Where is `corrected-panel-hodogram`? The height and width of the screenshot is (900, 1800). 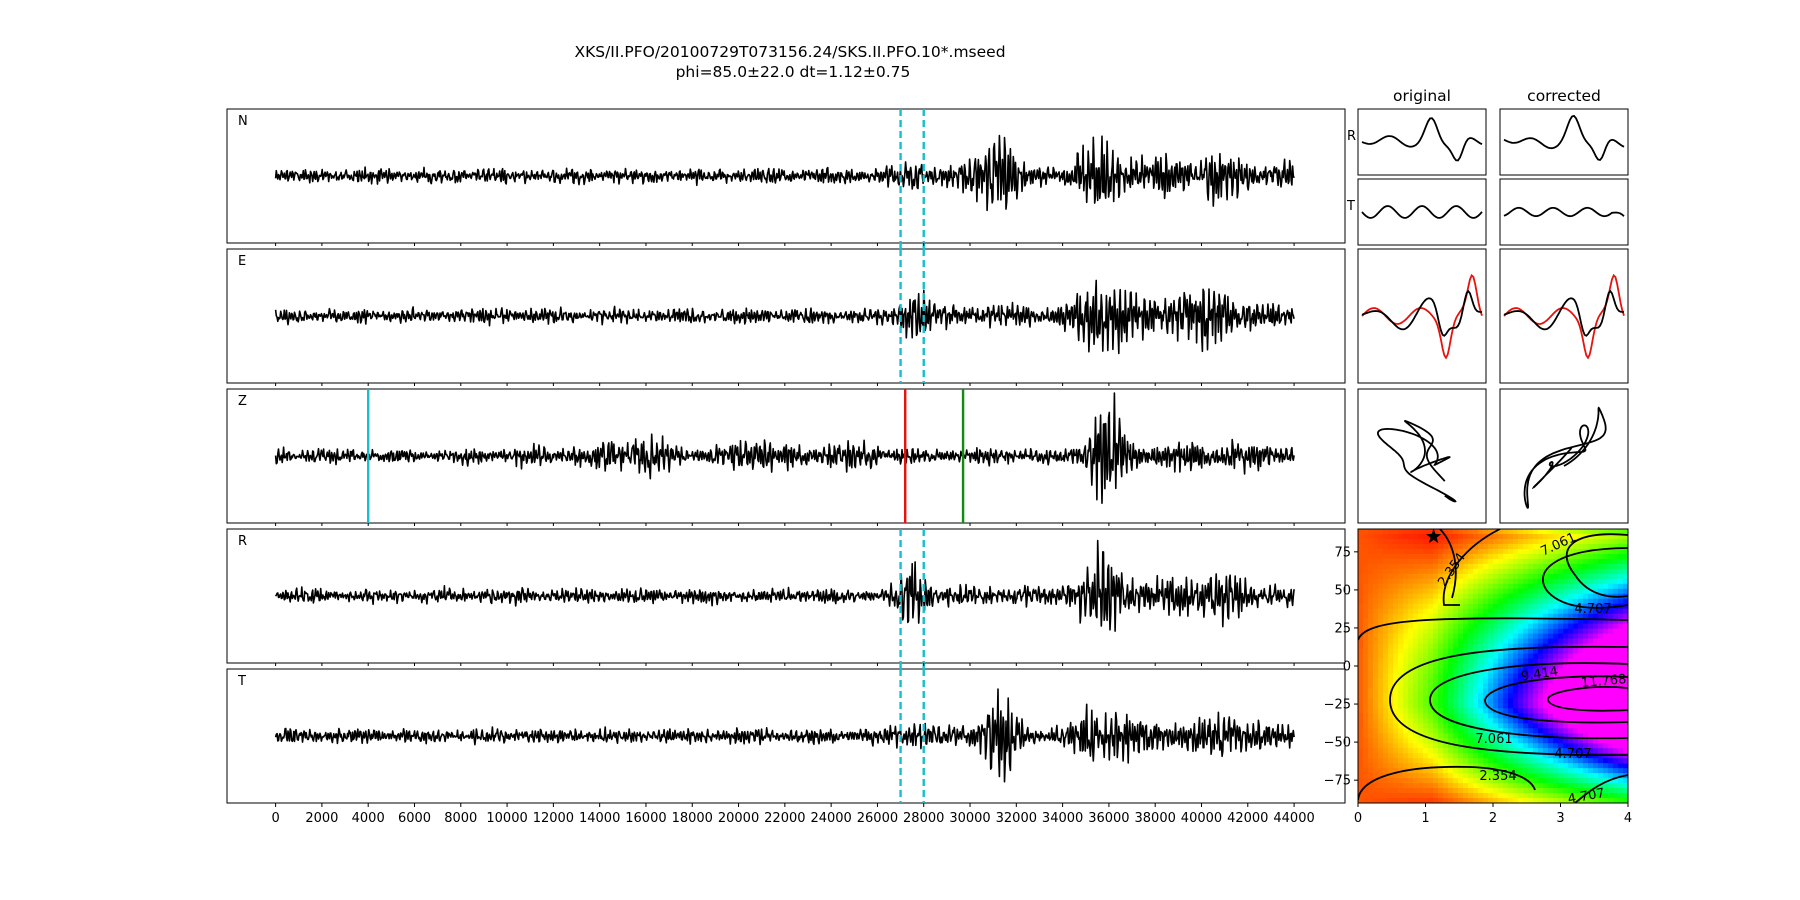 corrected-panel-hodogram is located at coordinates (1564, 456).